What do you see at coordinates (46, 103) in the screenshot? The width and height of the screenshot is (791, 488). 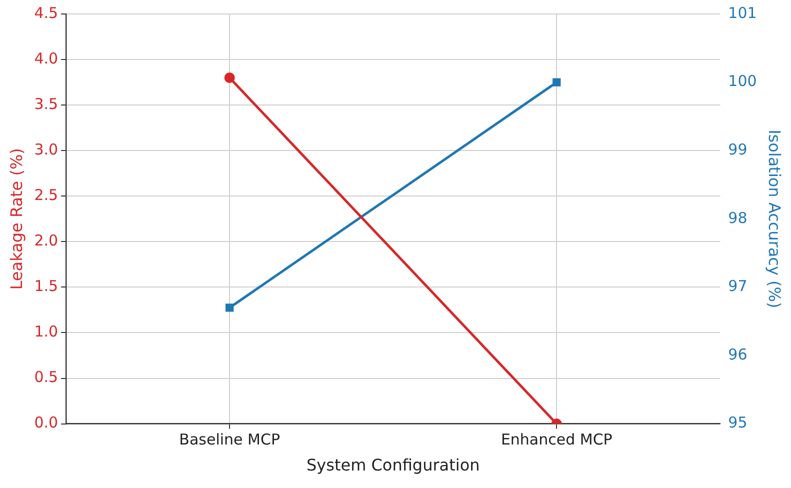 I see `y-tick-label: 3.5` at bounding box center [46, 103].